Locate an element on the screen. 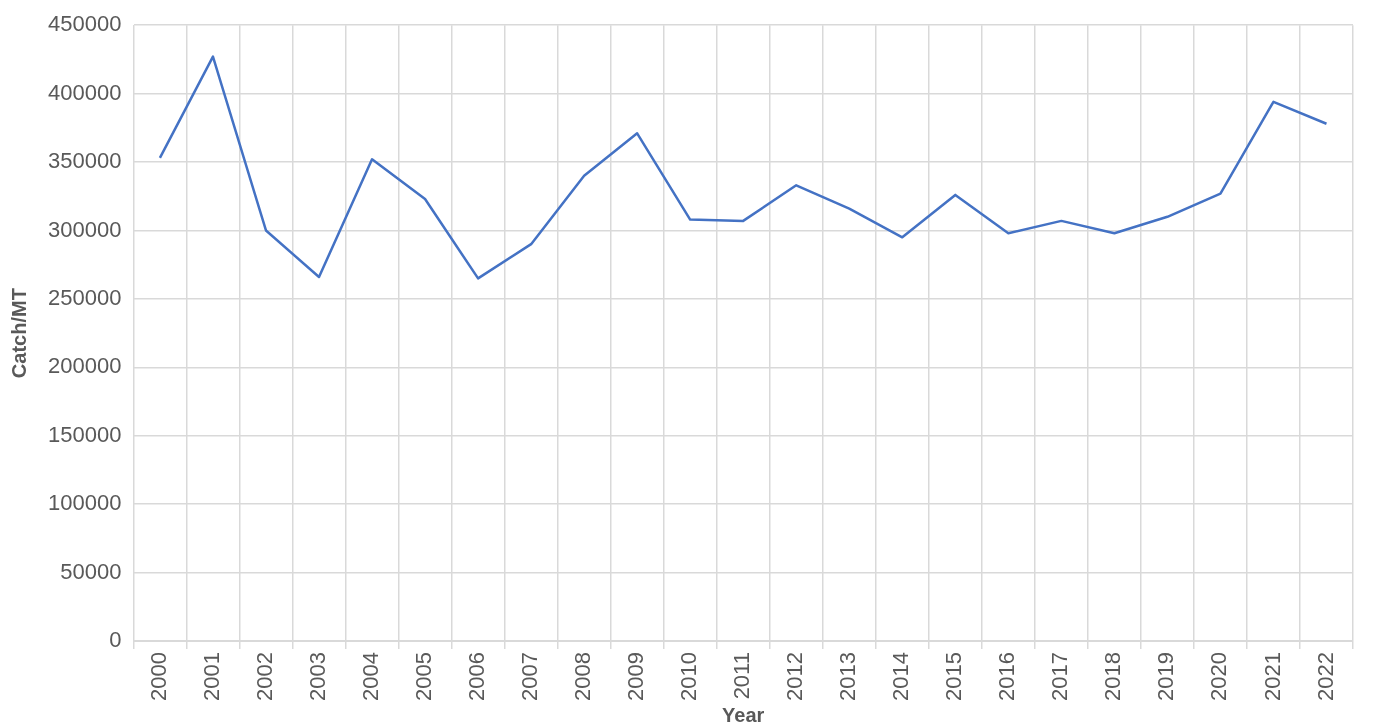 The image size is (1373, 728). x-tick-label: 2016 is located at coordinates (1007, 677).